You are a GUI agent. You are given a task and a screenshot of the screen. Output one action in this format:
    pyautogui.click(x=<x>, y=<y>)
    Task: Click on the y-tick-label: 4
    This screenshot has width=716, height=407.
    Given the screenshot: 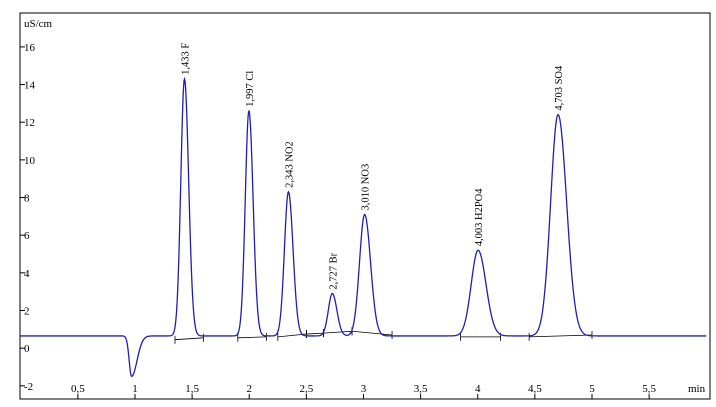 What is the action you would take?
    pyautogui.click(x=27, y=274)
    